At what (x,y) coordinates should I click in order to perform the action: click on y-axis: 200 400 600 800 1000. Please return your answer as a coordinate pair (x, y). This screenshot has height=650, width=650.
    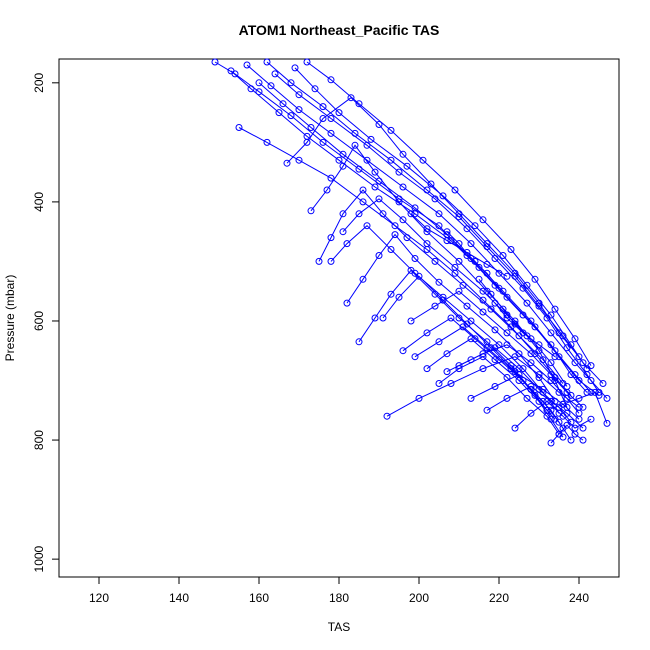
    Looking at the image, I should click on (45, 322).